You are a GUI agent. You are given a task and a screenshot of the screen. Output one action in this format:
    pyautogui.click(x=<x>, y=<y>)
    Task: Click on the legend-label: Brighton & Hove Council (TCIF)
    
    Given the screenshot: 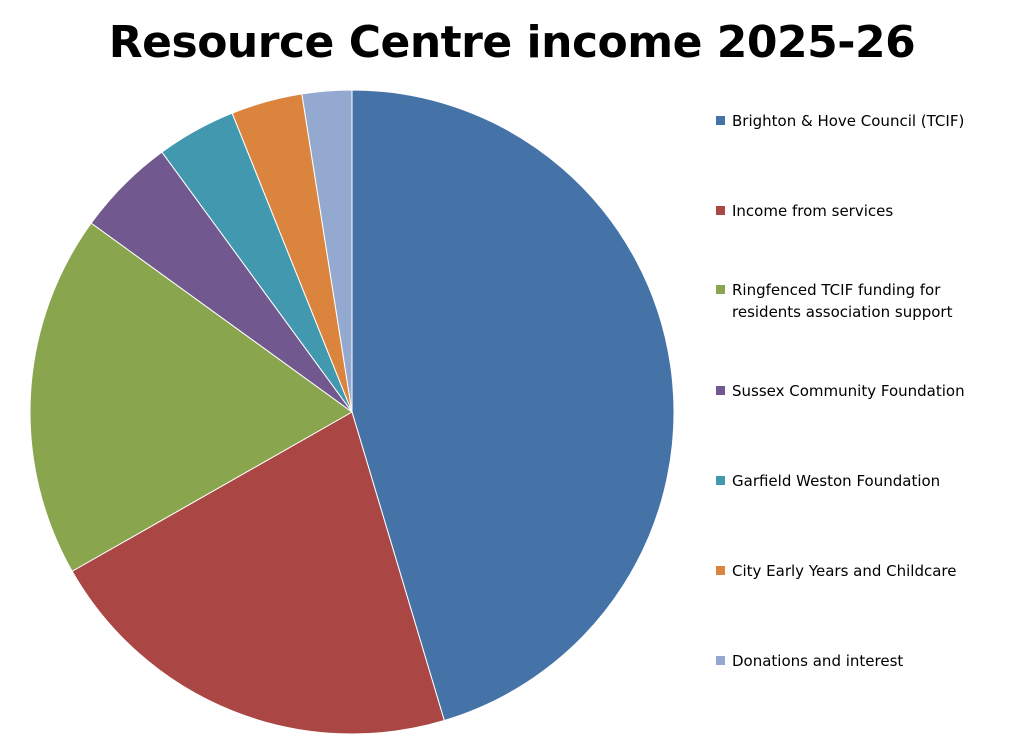 What is the action you would take?
    pyautogui.click(x=848, y=121)
    